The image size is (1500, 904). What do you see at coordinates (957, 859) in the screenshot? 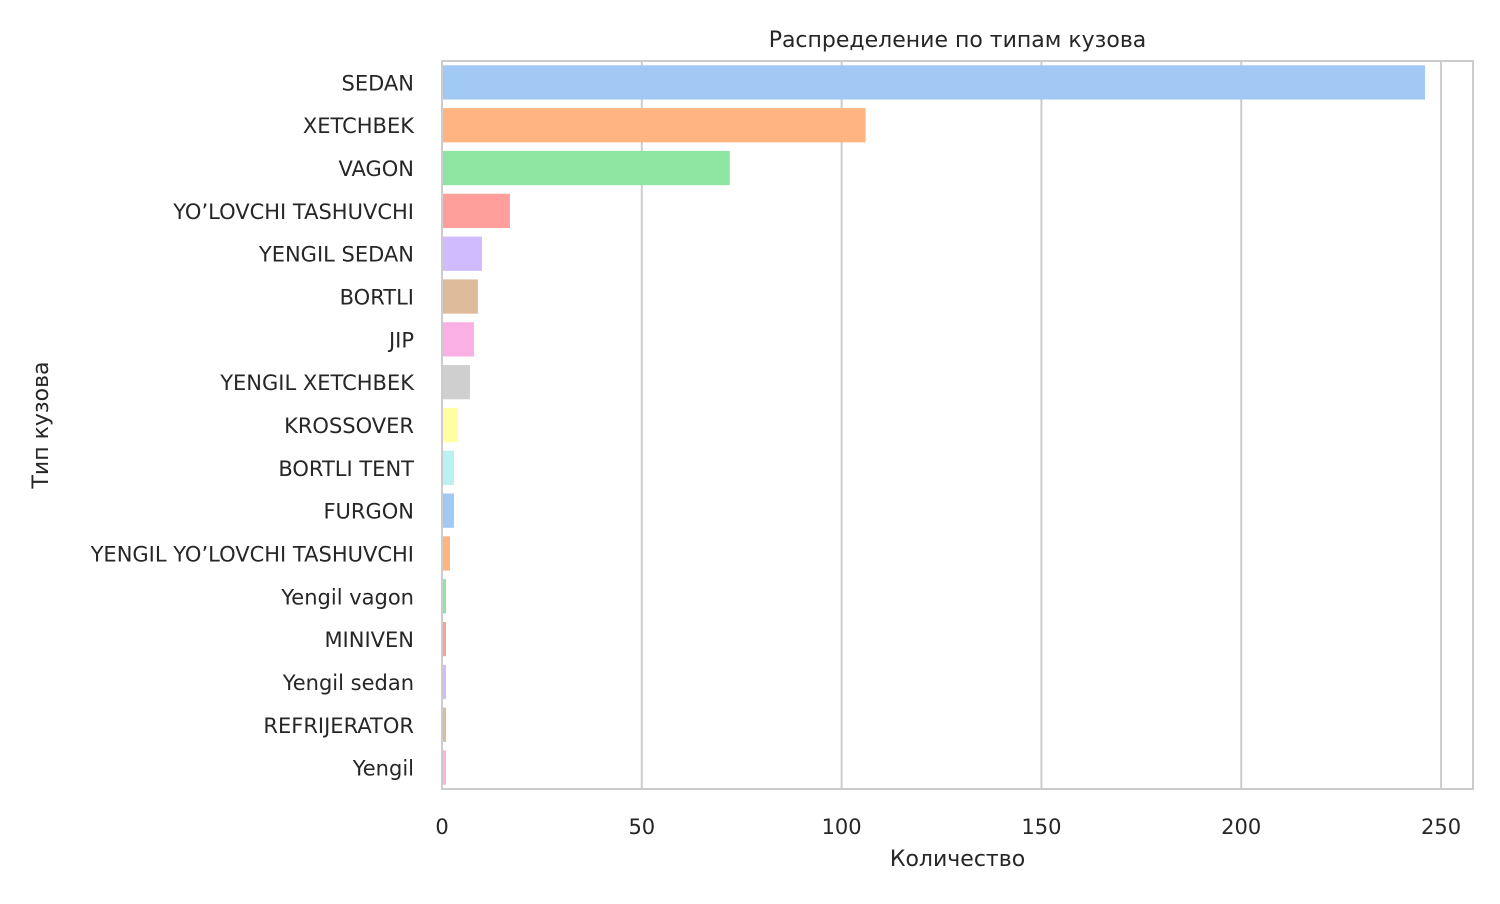
I see `x-axis-label: Количество` at bounding box center [957, 859].